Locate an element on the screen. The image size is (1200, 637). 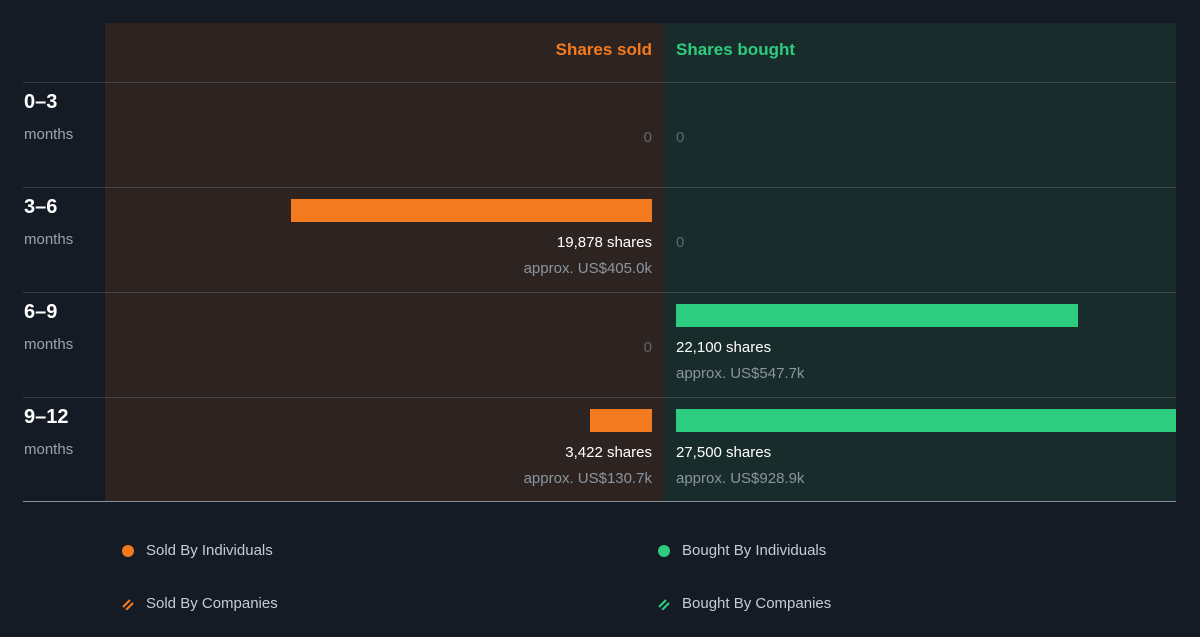
legend-bought-individuals: Bought By Individuals is located at coordinates (742, 550).